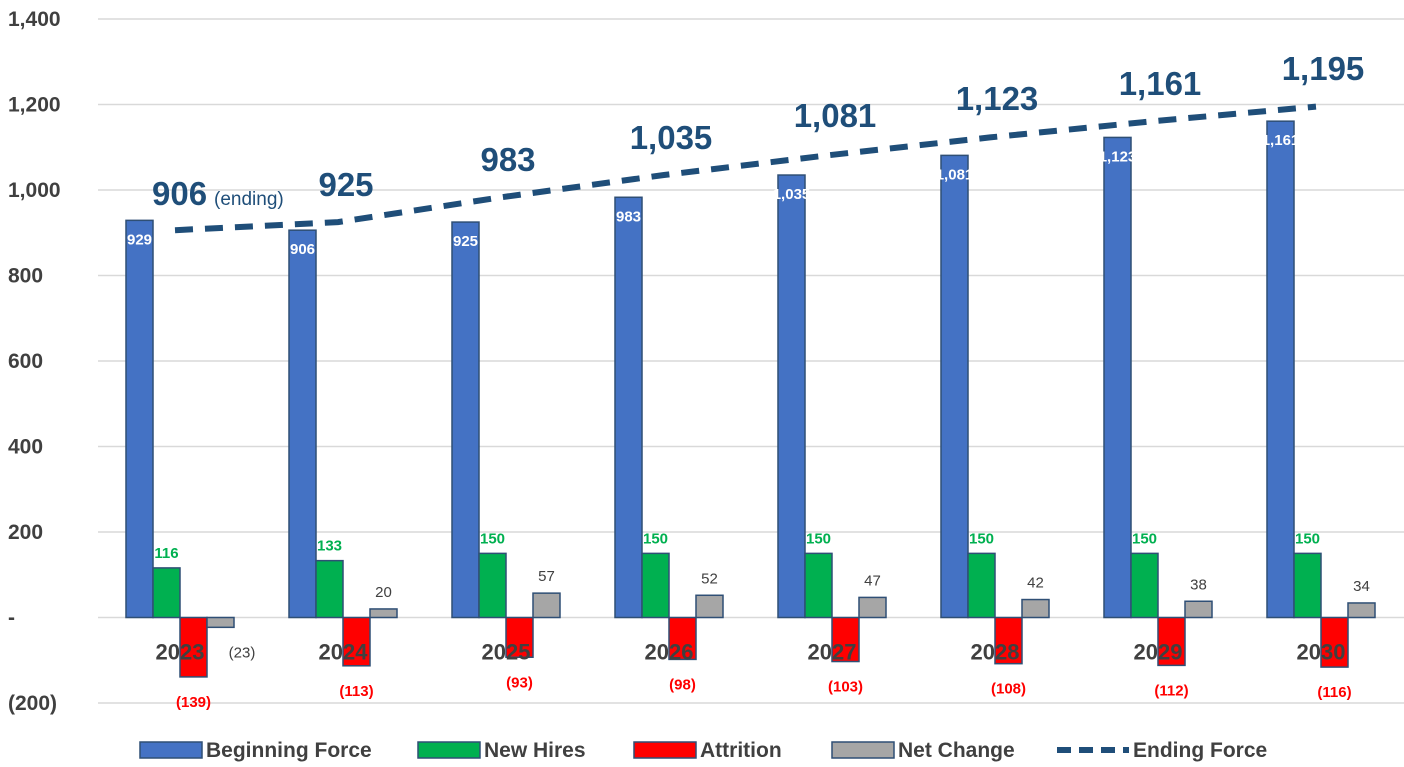 The height and width of the screenshot is (767, 1404). I want to click on data-label-new-hires: 116, so click(166, 553).